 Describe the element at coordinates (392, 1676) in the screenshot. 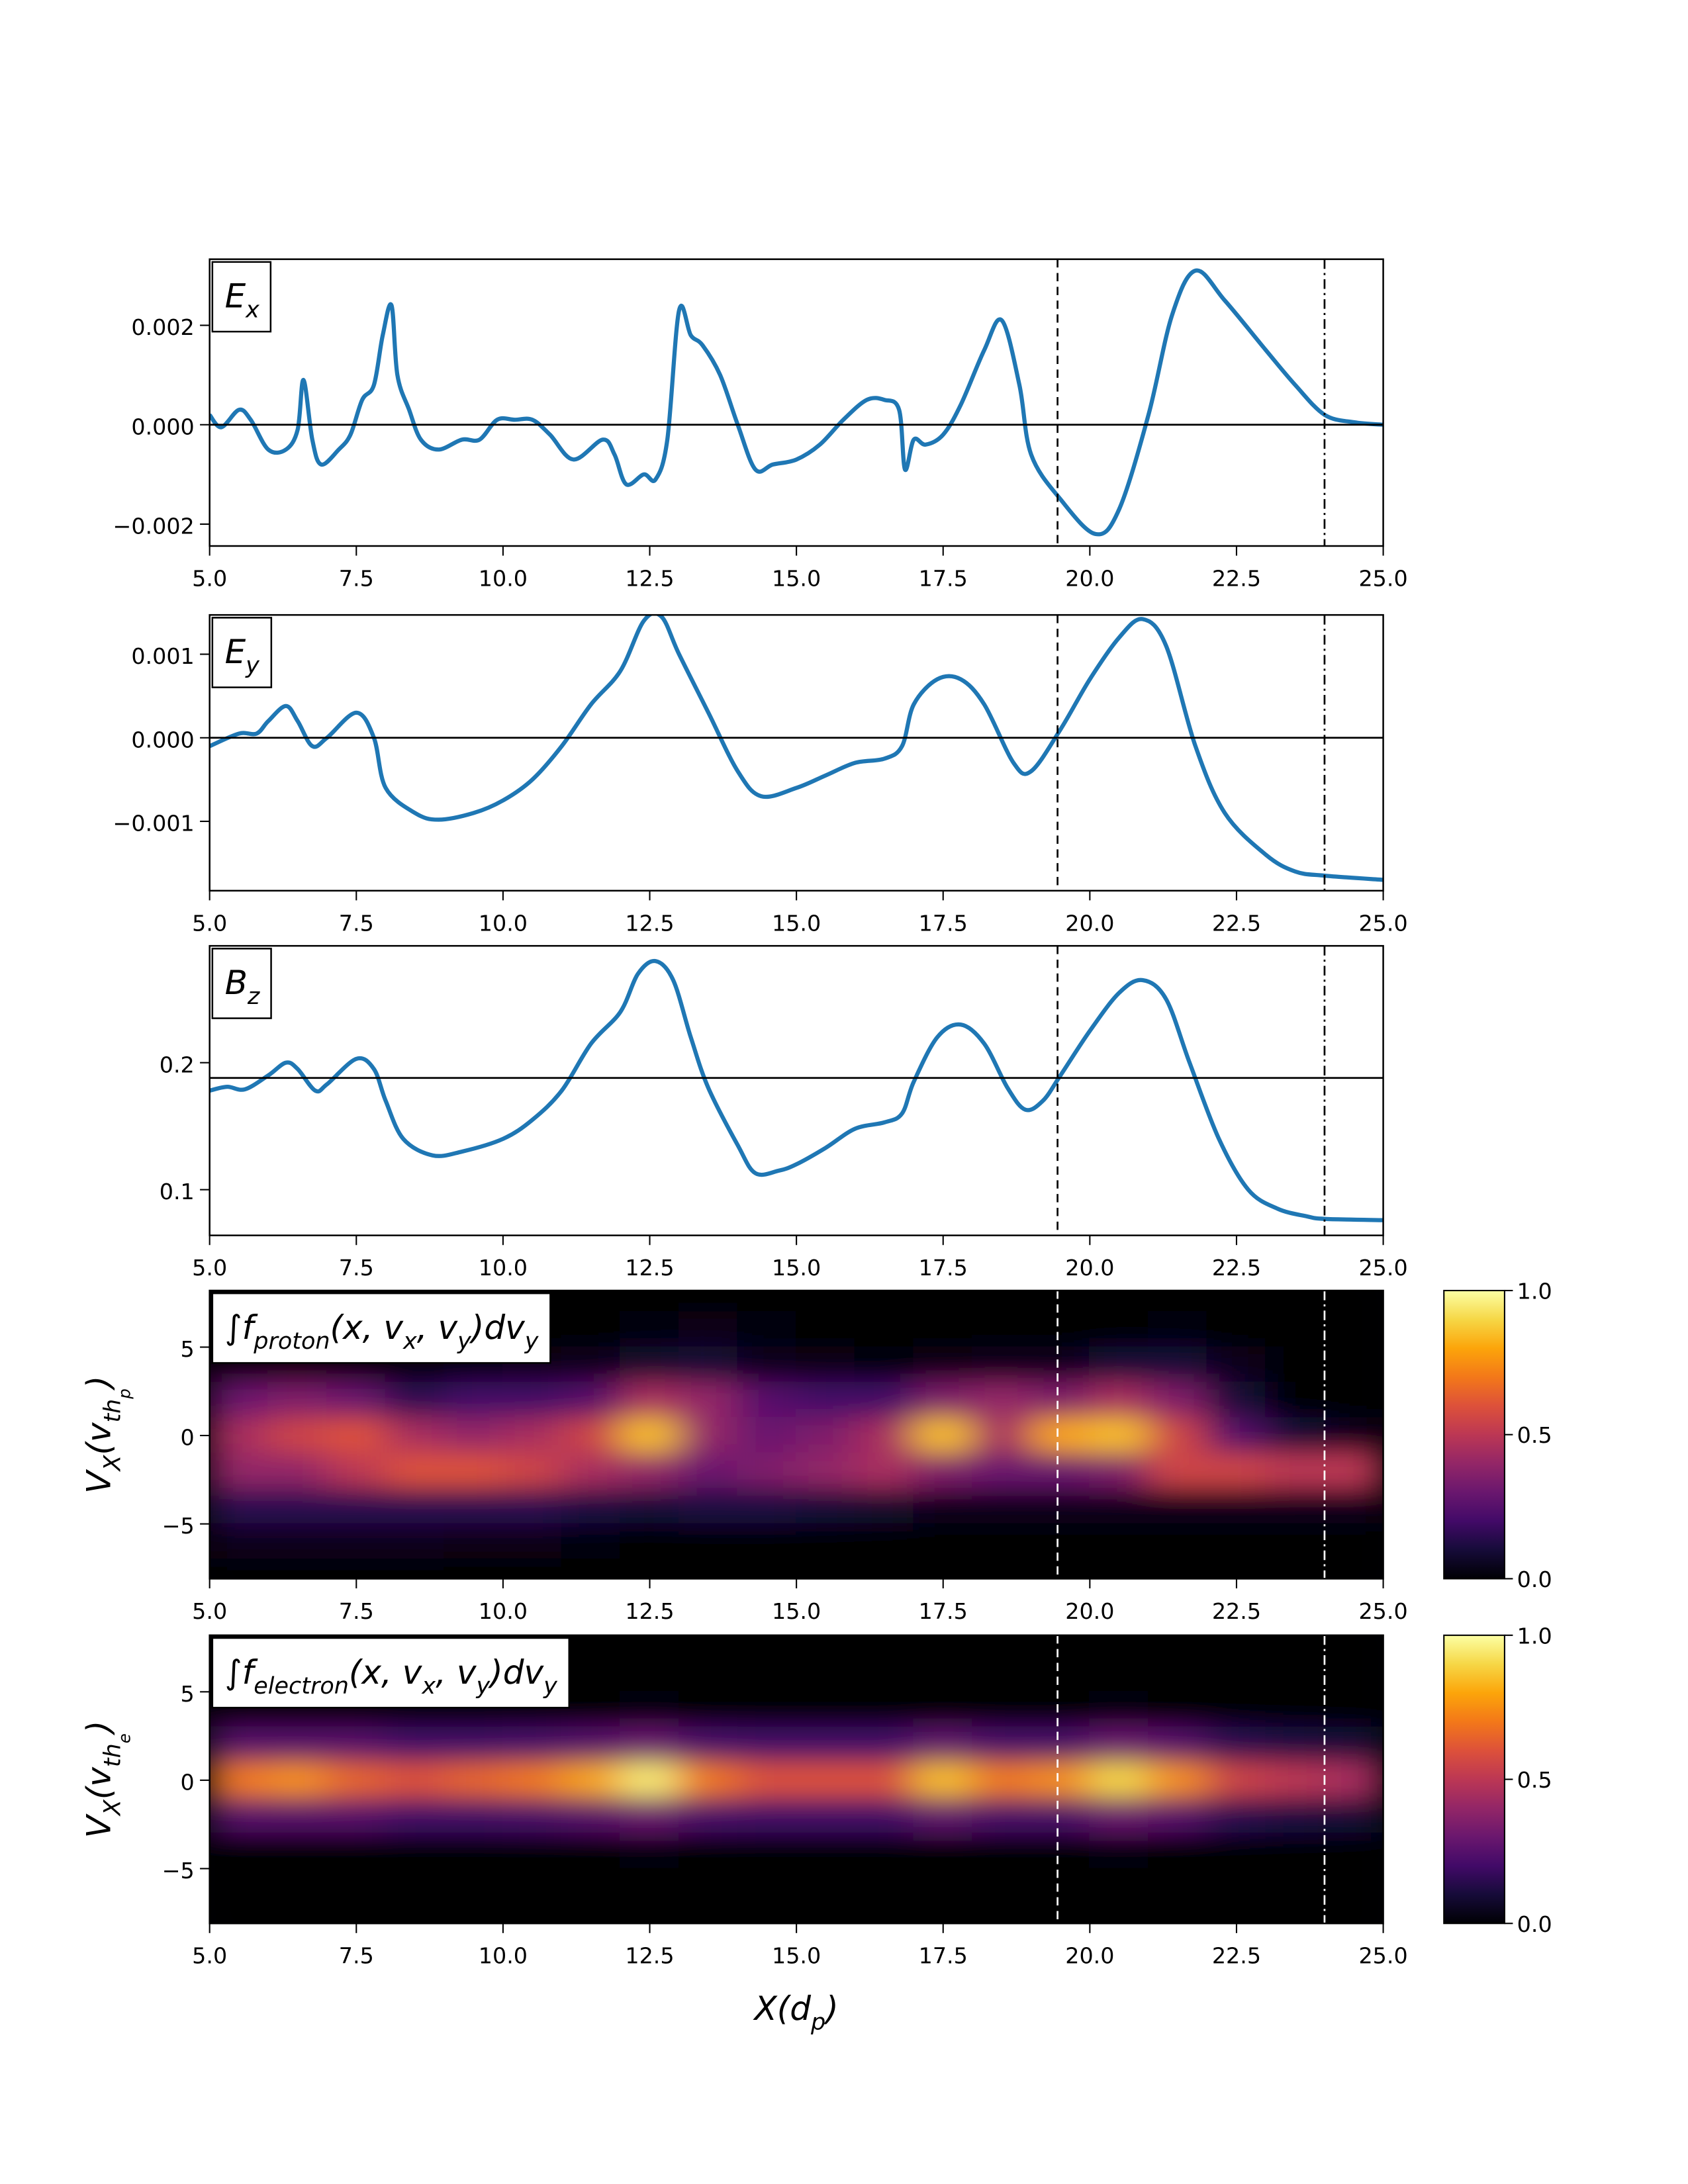

I see `math-label: ∫felectron(x, vx, vy)dvy` at that location.